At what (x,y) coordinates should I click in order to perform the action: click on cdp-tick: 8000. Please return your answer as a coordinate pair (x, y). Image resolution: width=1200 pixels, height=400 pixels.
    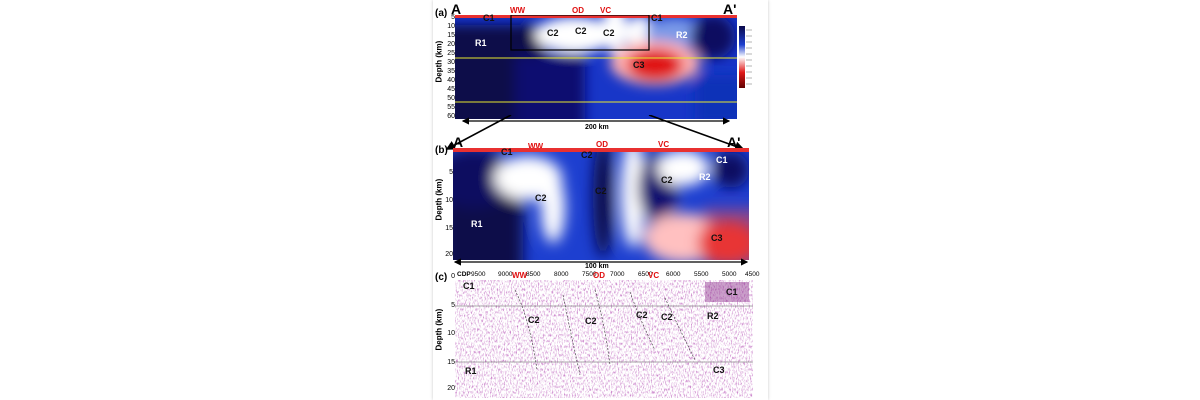
    Looking at the image, I should click on (561, 274).